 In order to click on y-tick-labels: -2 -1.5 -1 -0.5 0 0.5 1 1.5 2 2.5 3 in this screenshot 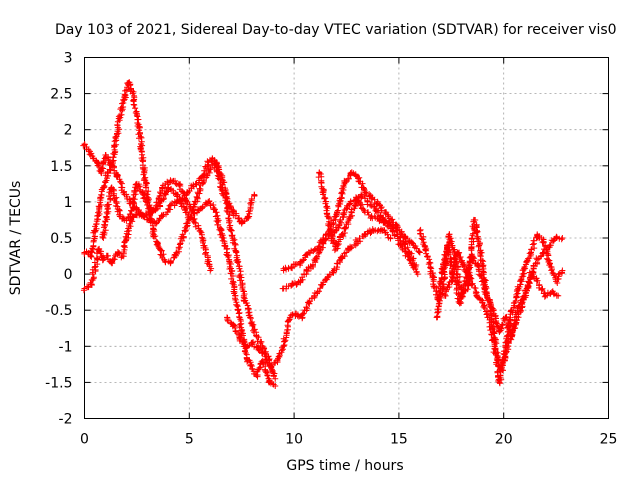, I will do `click(58, 239)`.